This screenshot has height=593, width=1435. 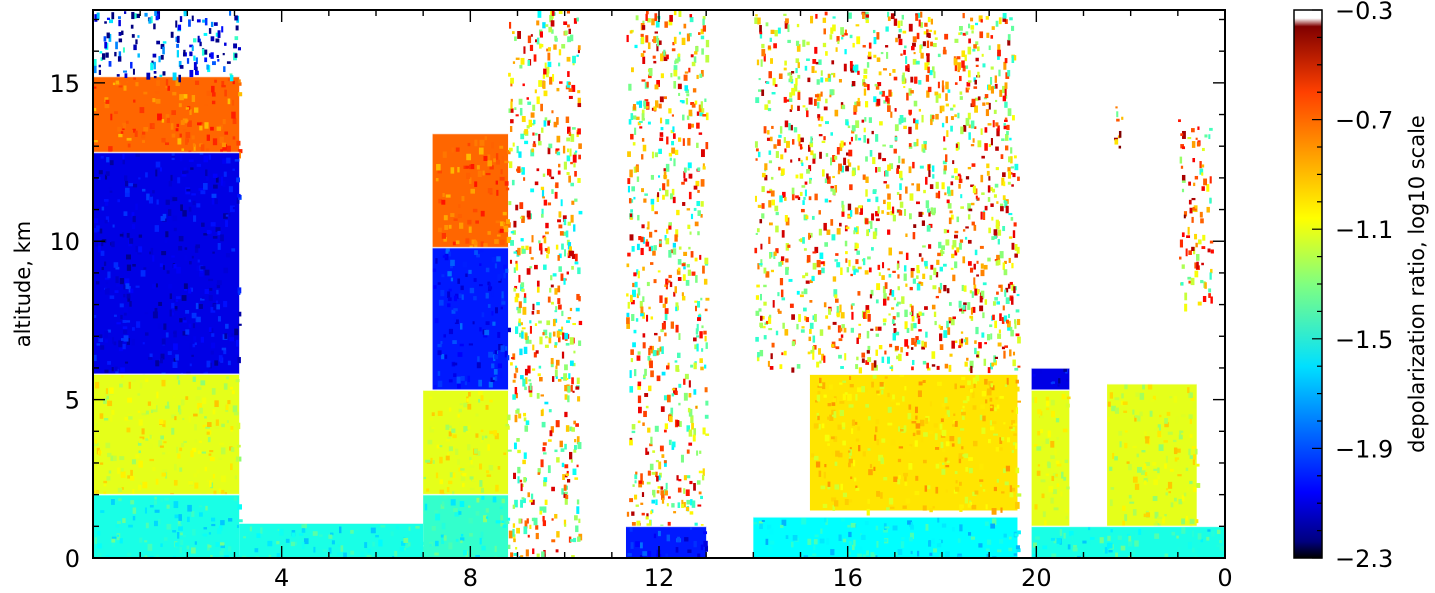 What do you see at coordinates (1364, 559) in the screenshot?
I see `colorbar-tick-label: −2.3` at bounding box center [1364, 559].